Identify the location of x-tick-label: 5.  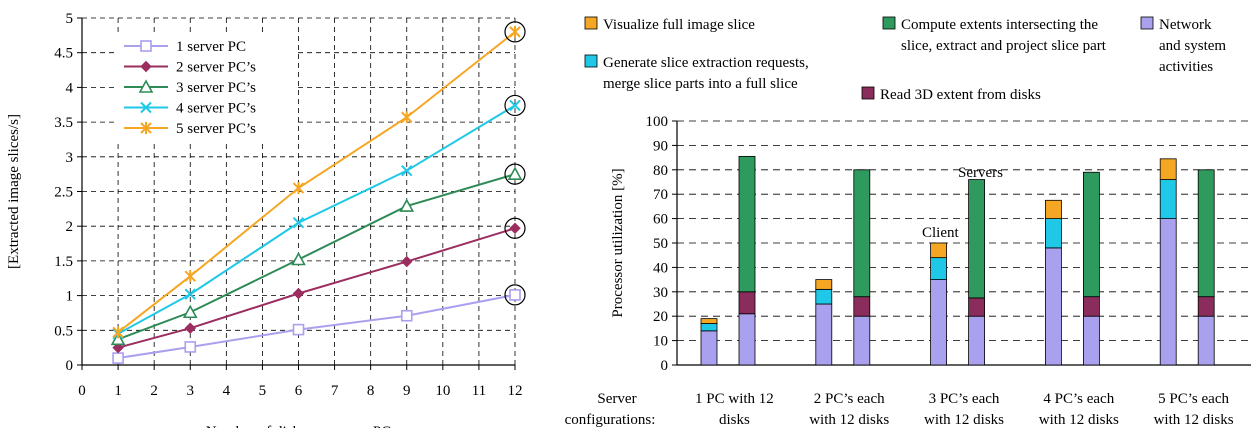
(263, 391).